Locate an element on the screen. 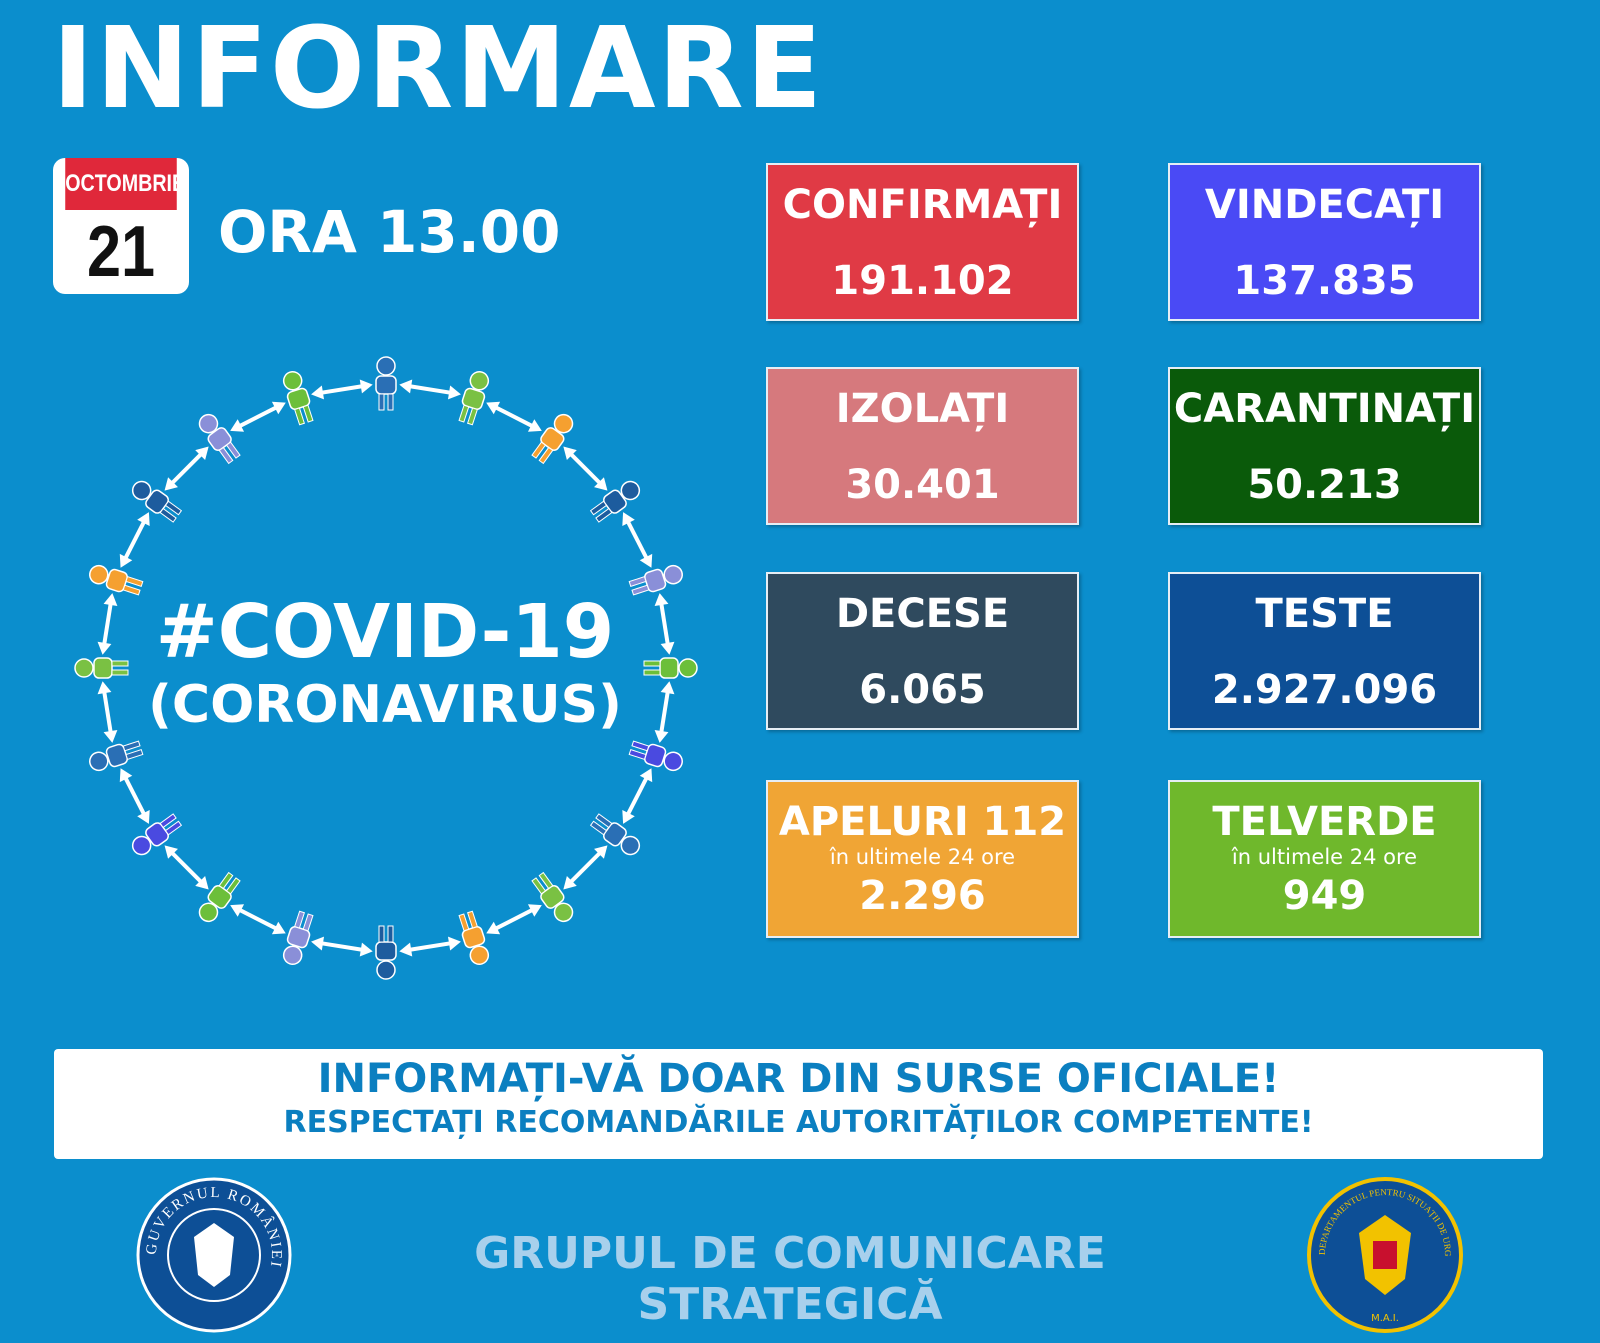 The image size is (1600, 1343). card-value: 2.927.096 is located at coordinates (1324, 690).